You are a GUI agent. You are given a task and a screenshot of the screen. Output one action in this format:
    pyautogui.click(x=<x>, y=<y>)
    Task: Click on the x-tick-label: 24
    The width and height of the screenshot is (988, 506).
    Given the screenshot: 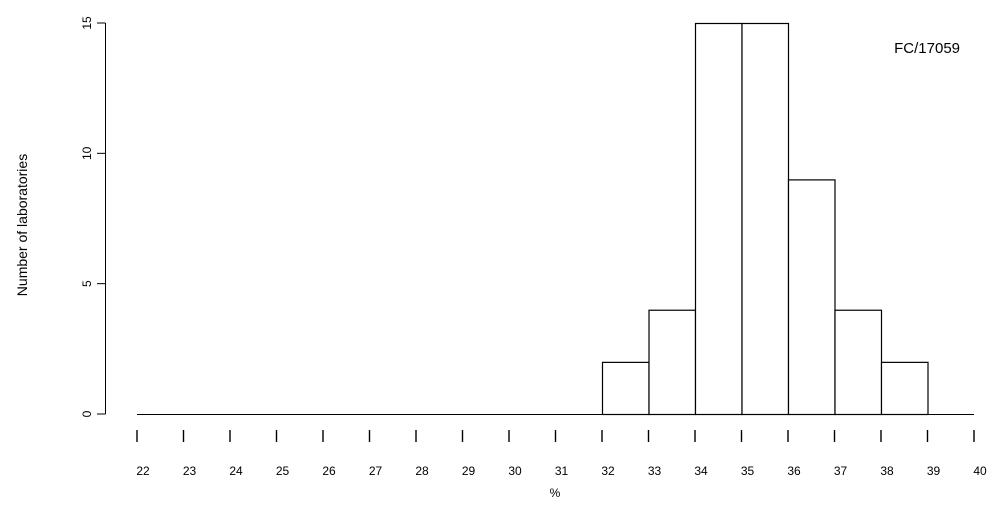 What is the action you would take?
    pyautogui.click(x=236, y=471)
    